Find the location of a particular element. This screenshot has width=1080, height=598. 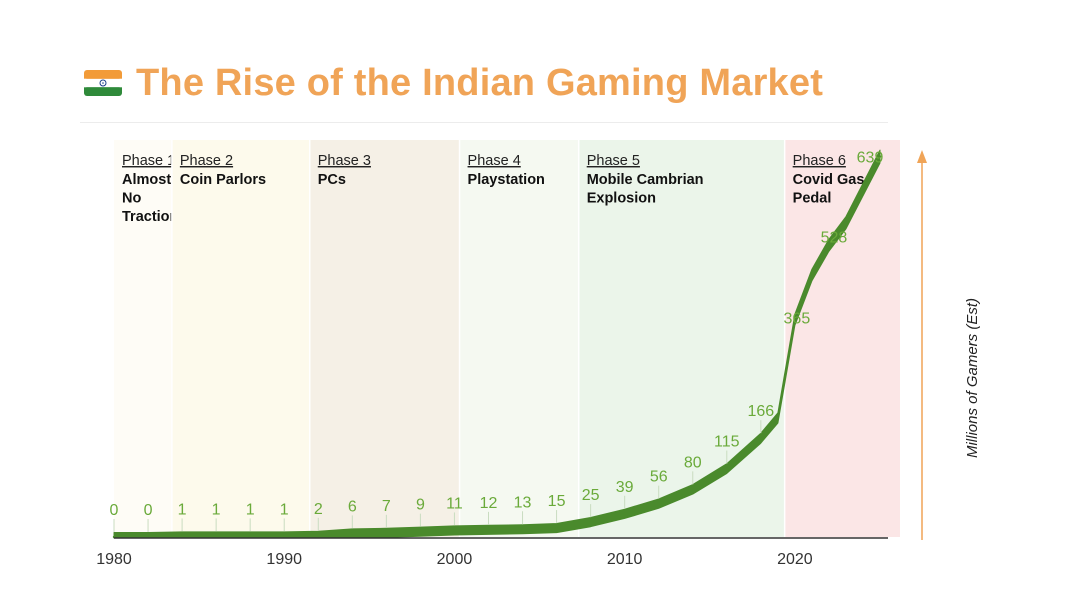

phase-name-1-line-1: Almost is located at coordinates (146, 180).